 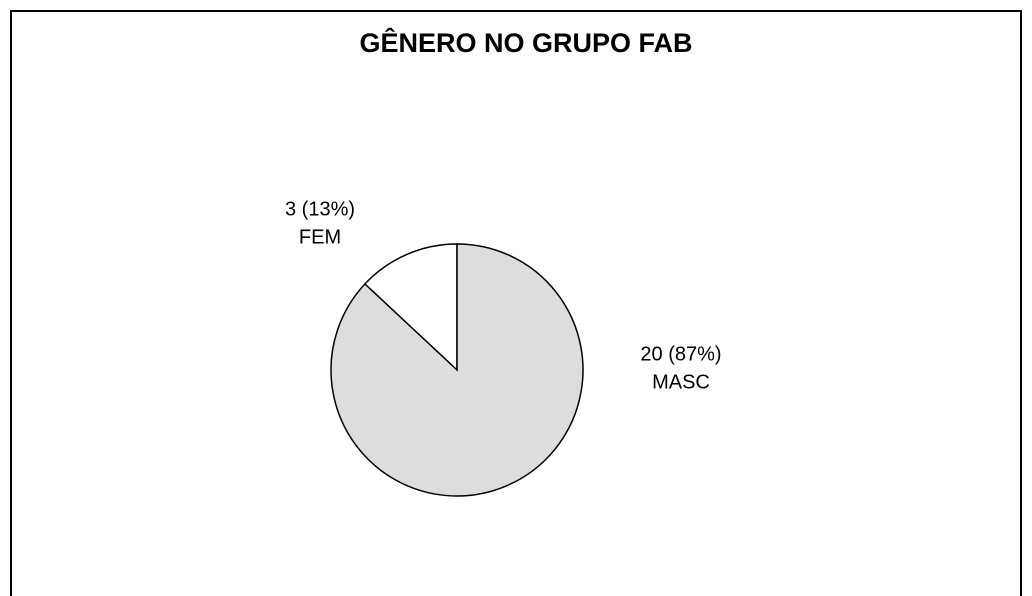 I want to click on data-label: 3 (13%), so click(x=320, y=209).